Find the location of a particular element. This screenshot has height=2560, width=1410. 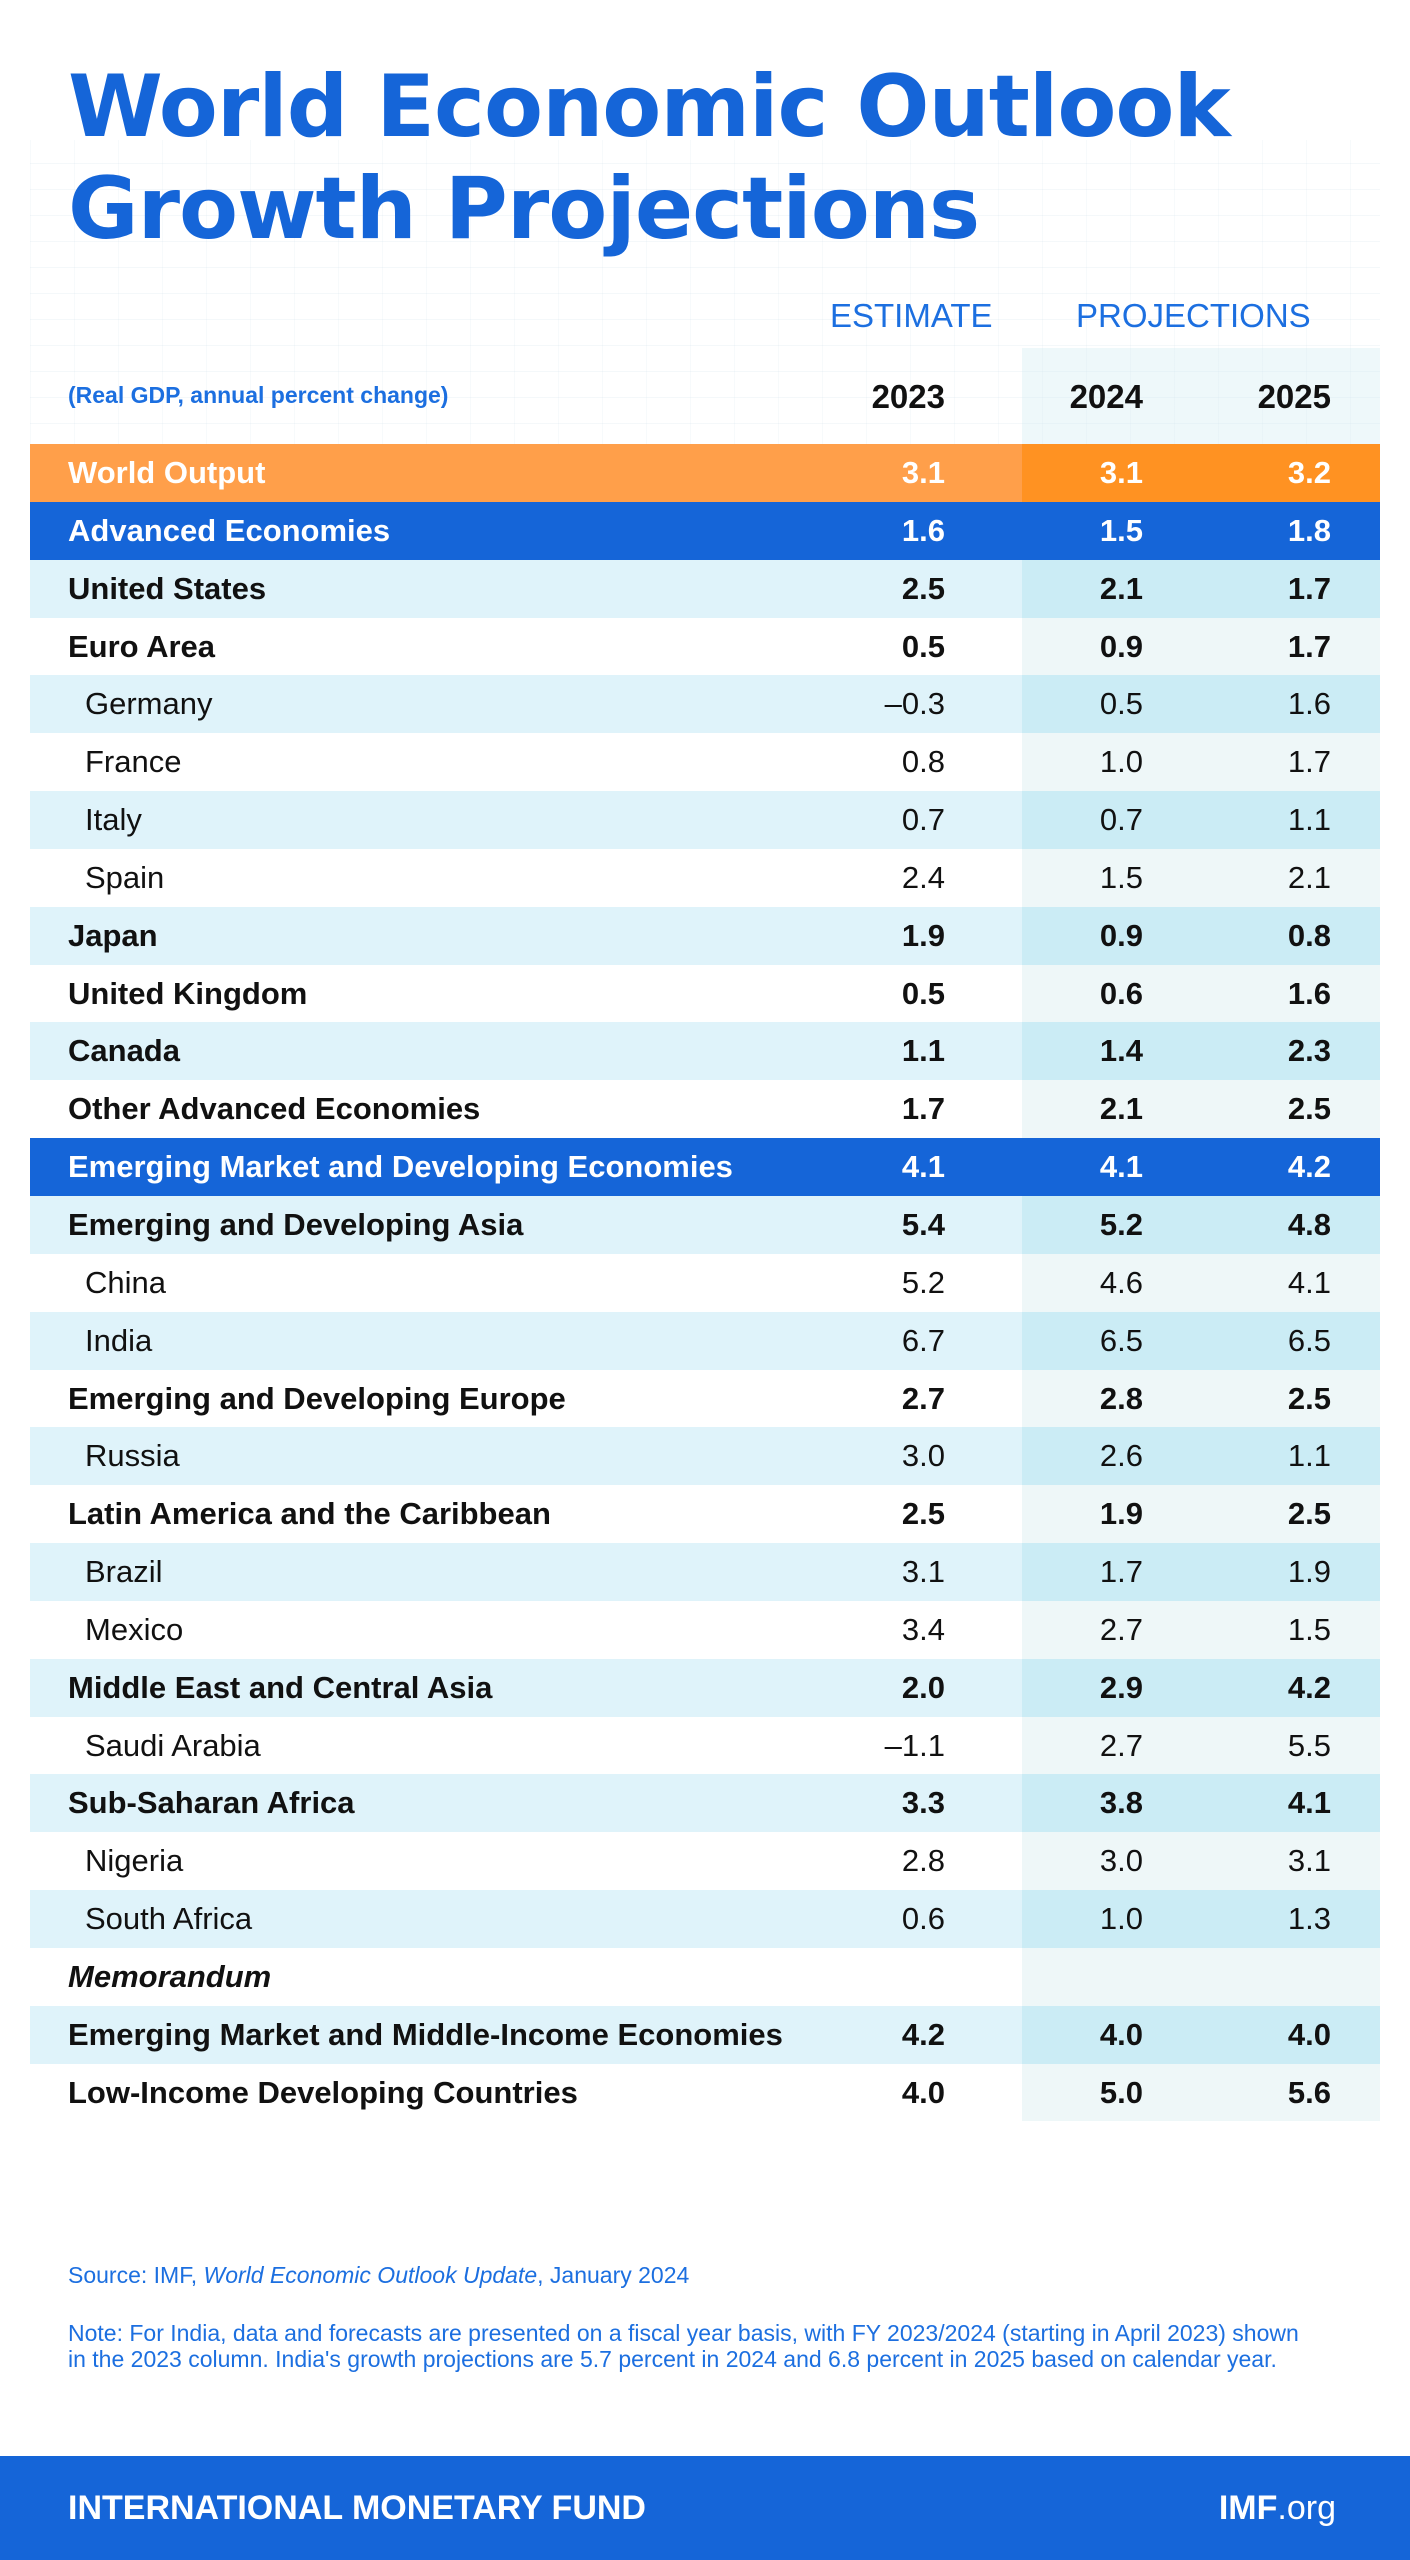

footer-website-link: IMF.org is located at coordinates (1277, 2508).